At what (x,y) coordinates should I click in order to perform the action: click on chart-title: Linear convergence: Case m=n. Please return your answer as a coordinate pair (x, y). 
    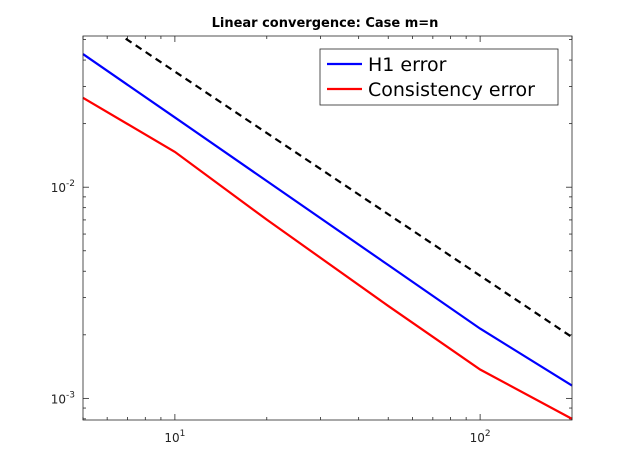
    Looking at the image, I should click on (325, 23).